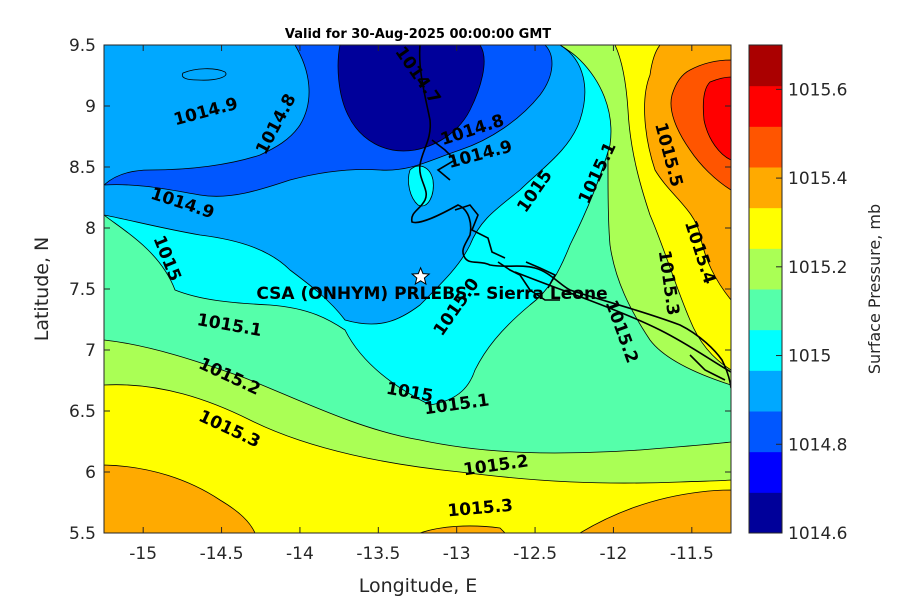 The image size is (900, 600). What do you see at coordinates (817, 268) in the screenshot?
I see `colorbar-tick-label: 1015.2` at bounding box center [817, 268].